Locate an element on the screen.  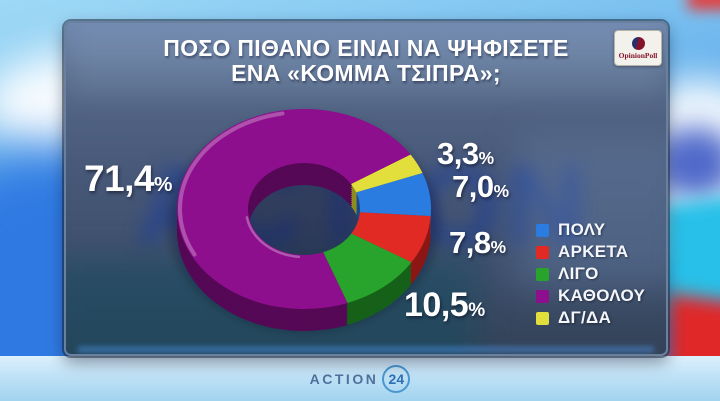
legend-item: ΑΡΚΕΤΑ is located at coordinates (590, 252).